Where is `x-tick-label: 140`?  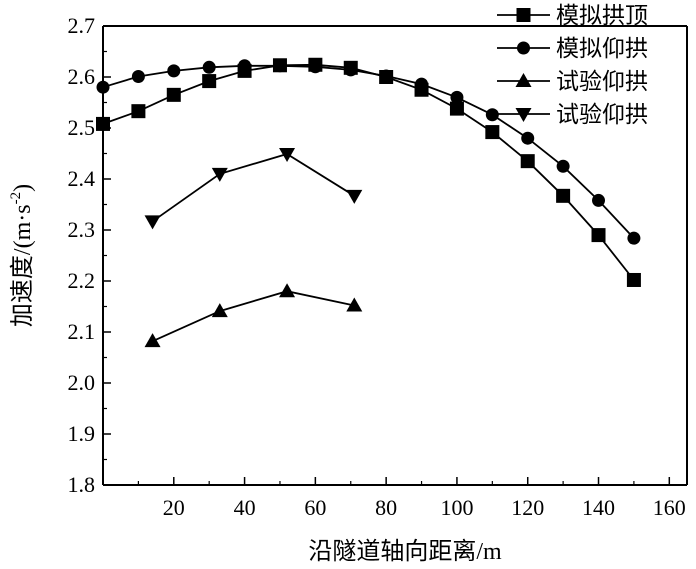
x-tick-label: 140 is located at coordinates (598, 507).